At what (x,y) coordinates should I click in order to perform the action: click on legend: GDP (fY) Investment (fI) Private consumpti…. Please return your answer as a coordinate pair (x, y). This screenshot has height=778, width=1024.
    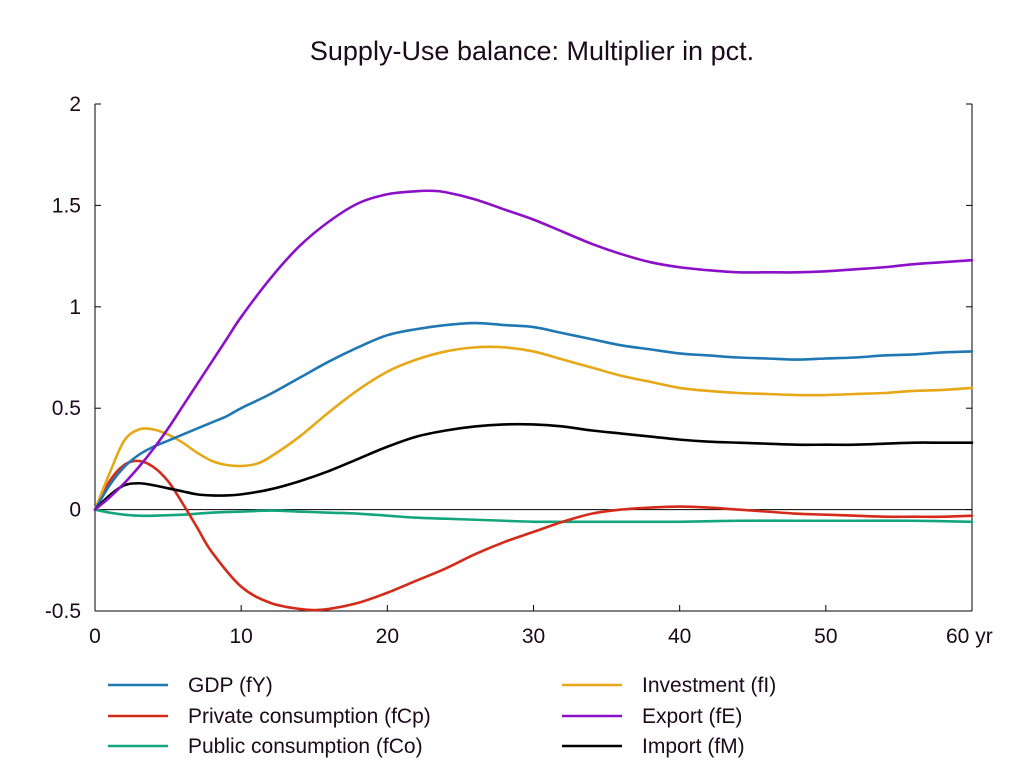
    Looking at the image, I should click on (442, 716).